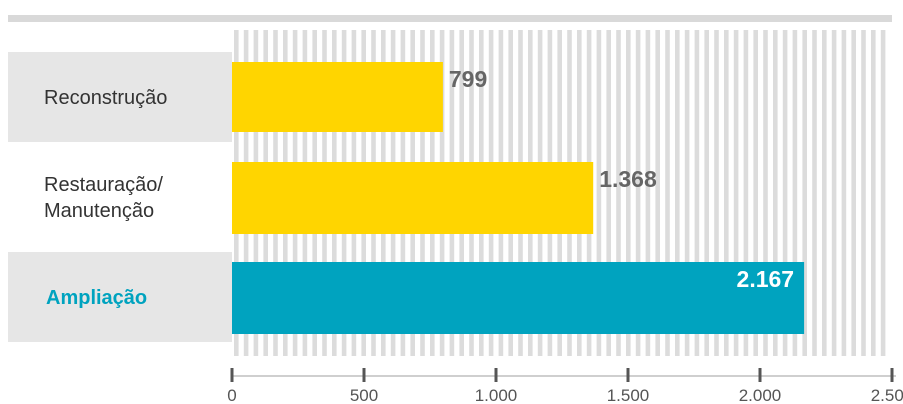 This screenshot has width=903, height=404. I want to click on top-band-bar, so click(450, 18).